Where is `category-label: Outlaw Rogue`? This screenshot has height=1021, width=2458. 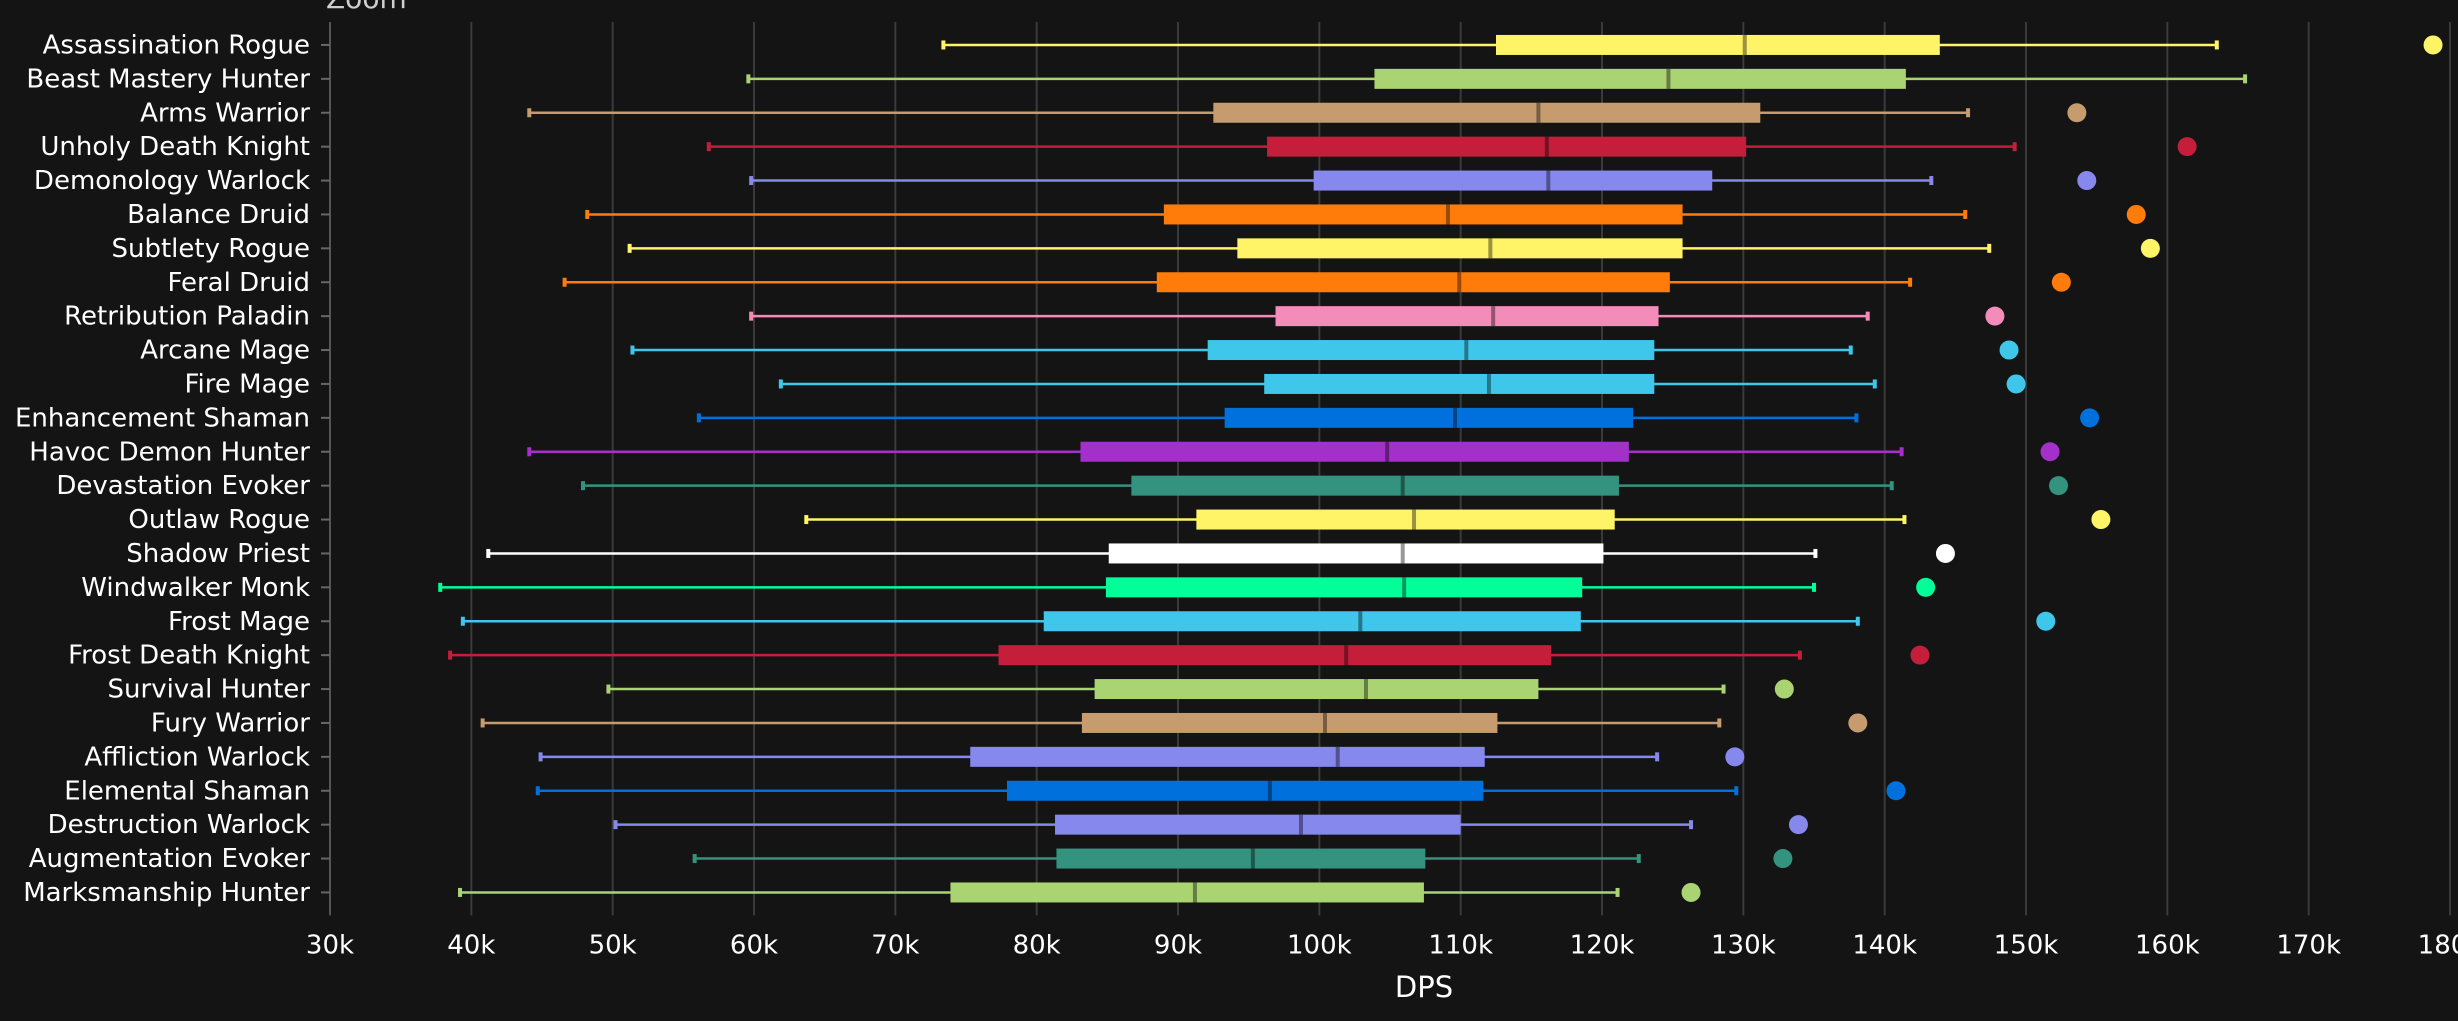
category-label: Outlaw Rogue is located at coordinates (219, 520).